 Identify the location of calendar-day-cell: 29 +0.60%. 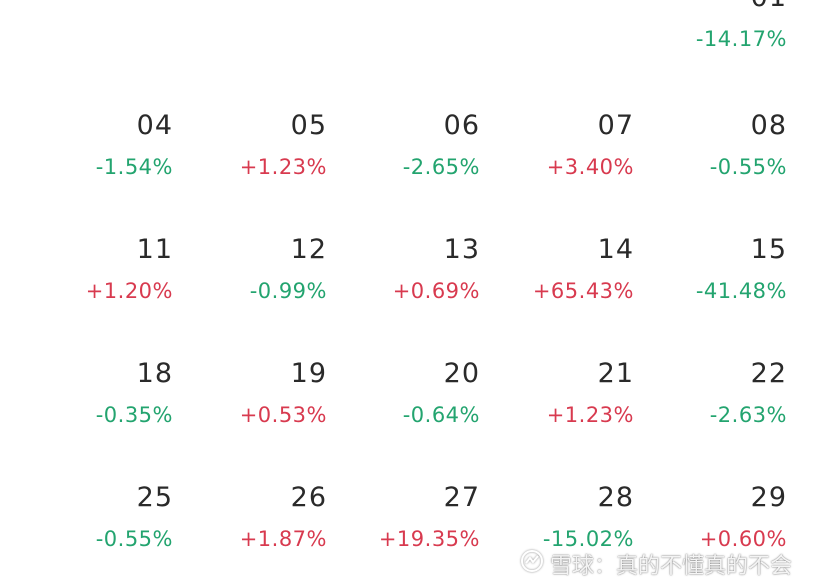
(717, 517).